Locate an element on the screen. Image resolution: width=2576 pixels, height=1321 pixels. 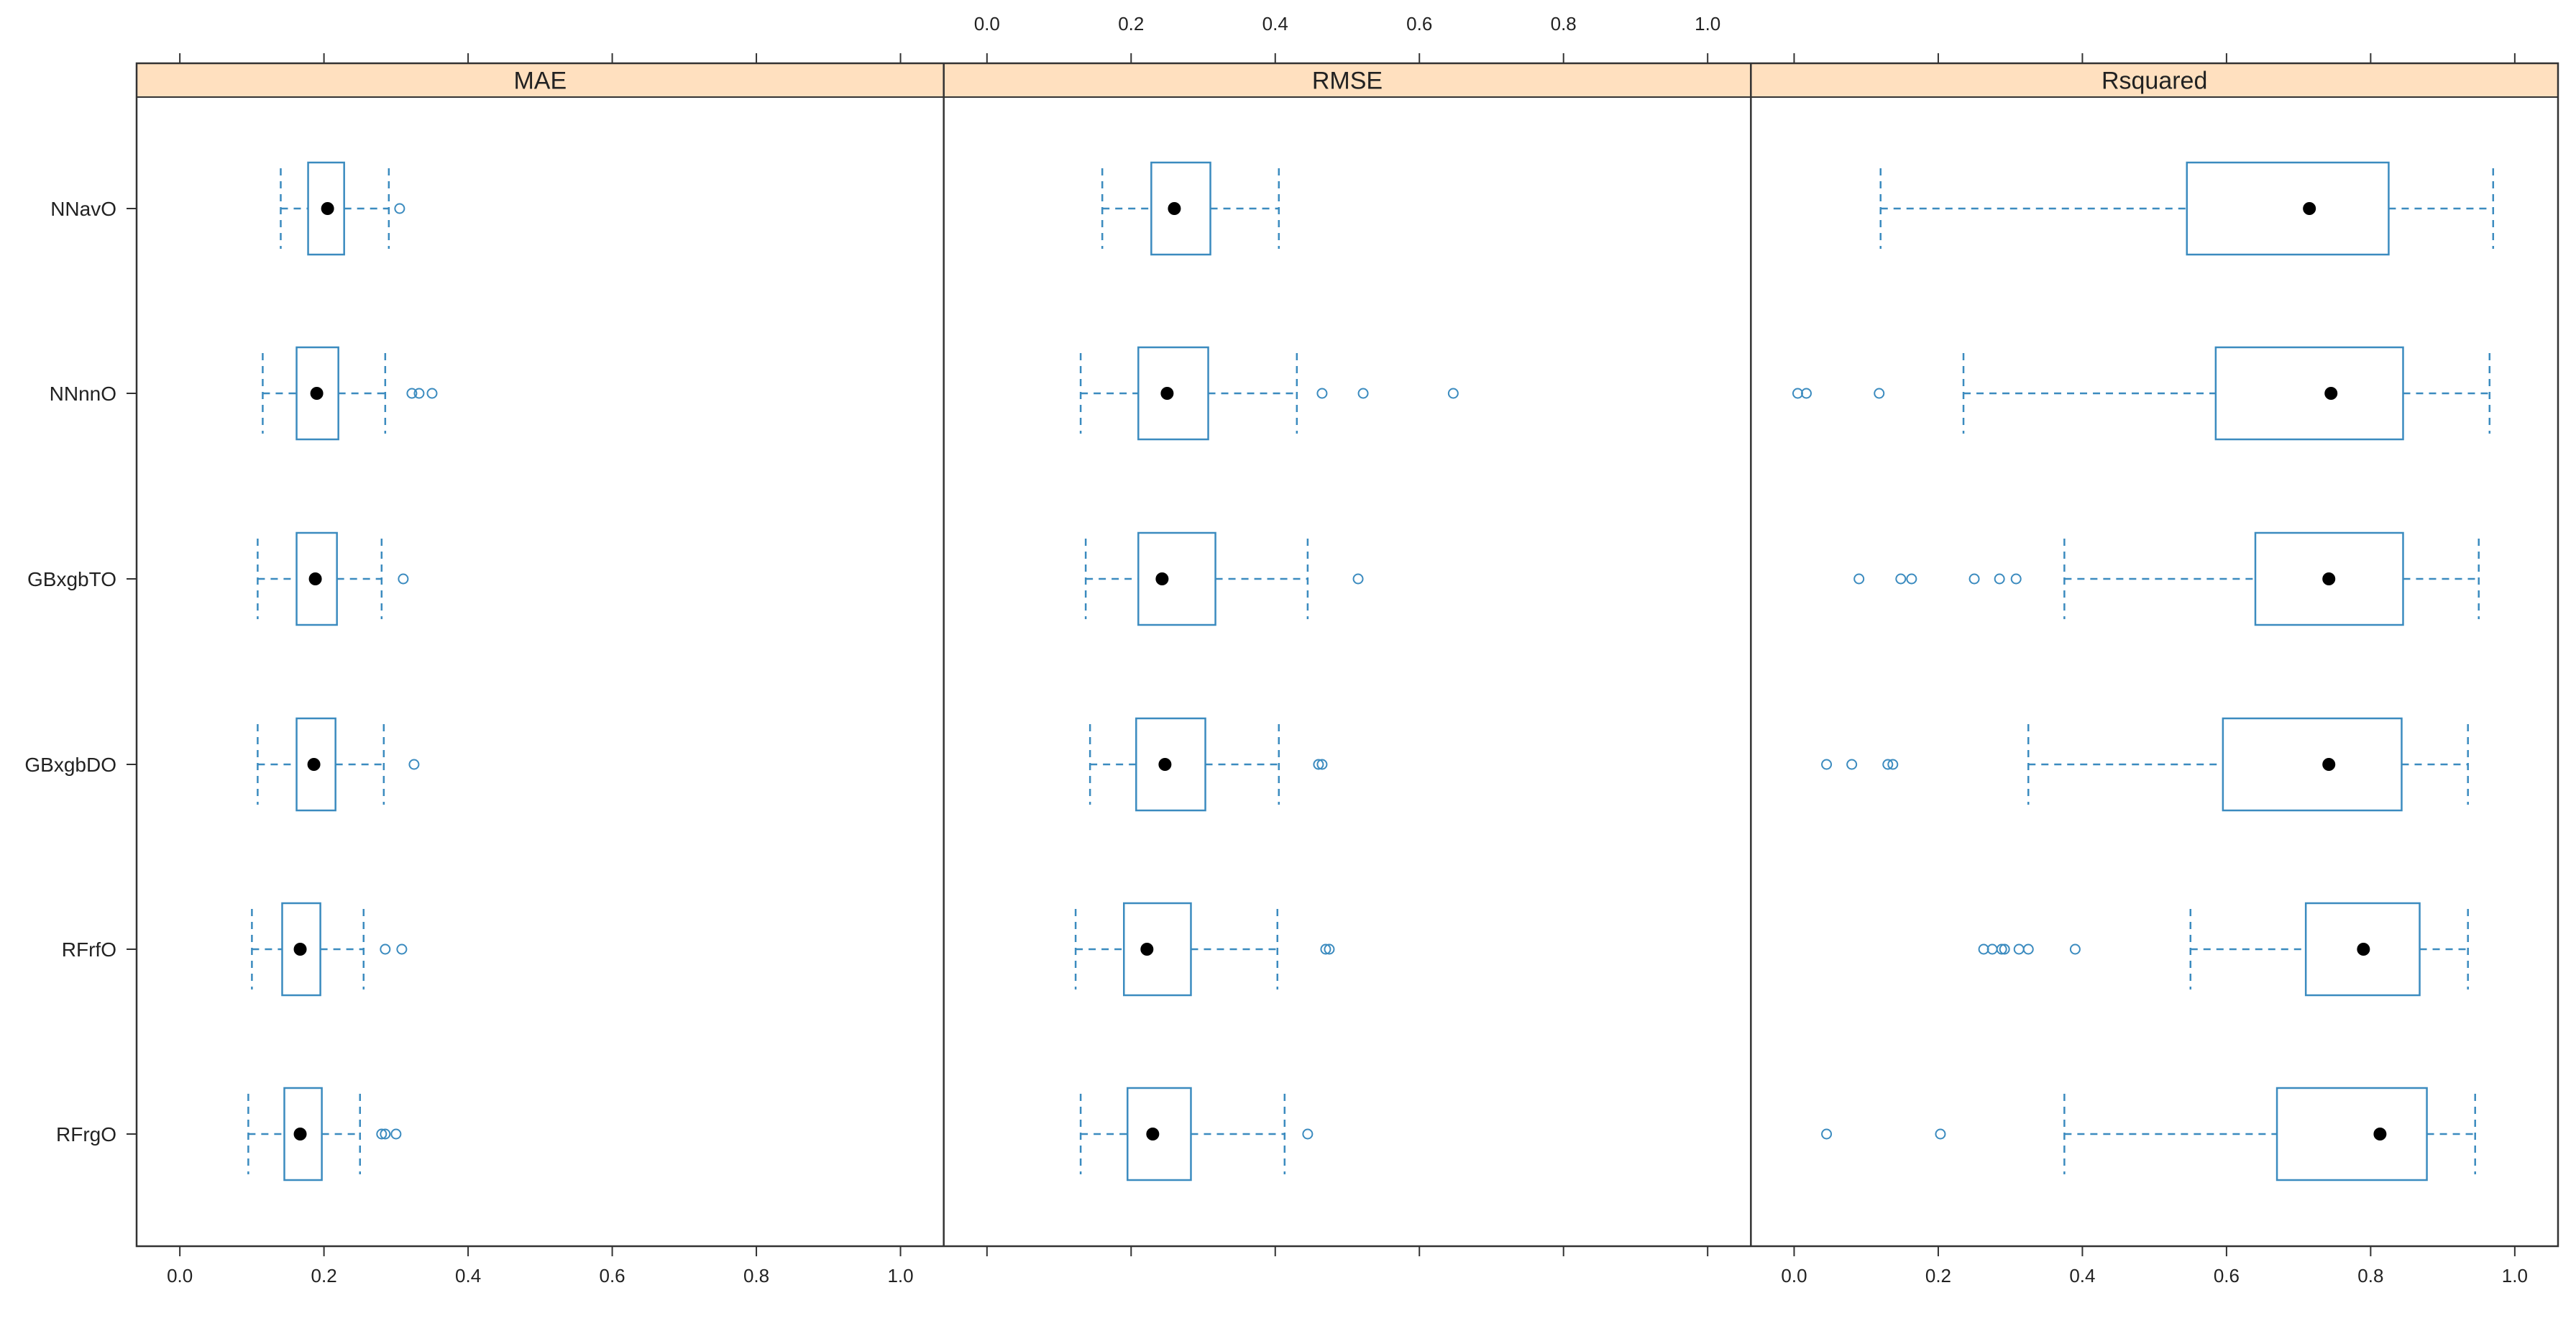
bottom-tick-label: 1.0 is located at coordinates (900, 1275).